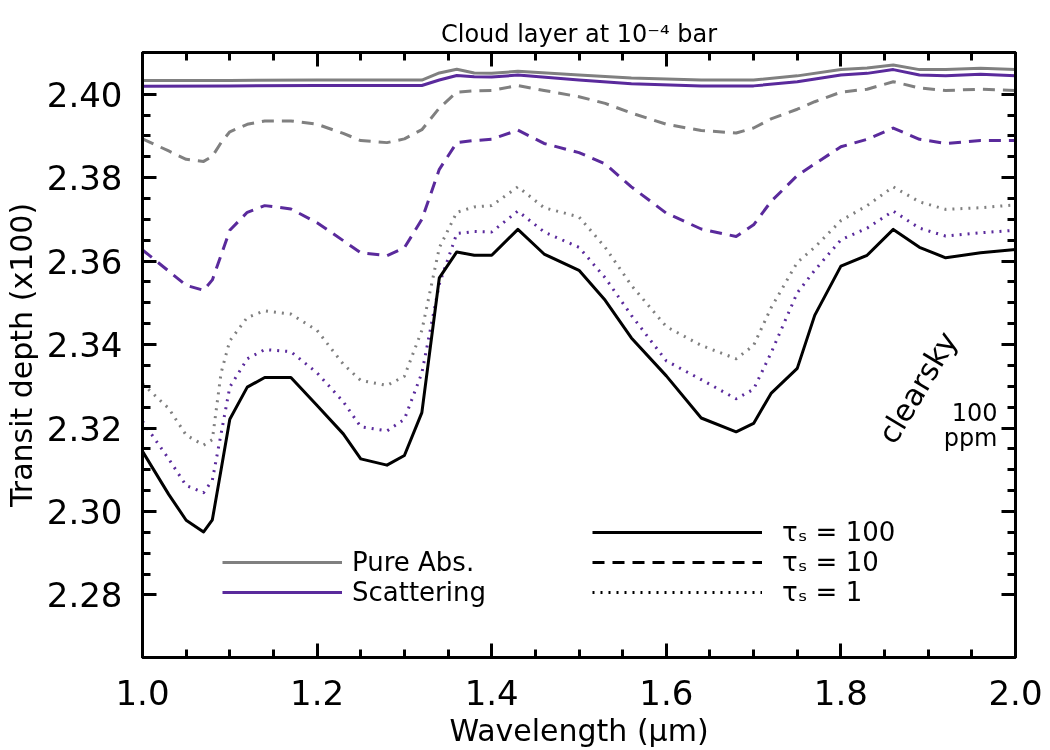  I want to click on x-tick-label: 1.8, so click(840, 692).